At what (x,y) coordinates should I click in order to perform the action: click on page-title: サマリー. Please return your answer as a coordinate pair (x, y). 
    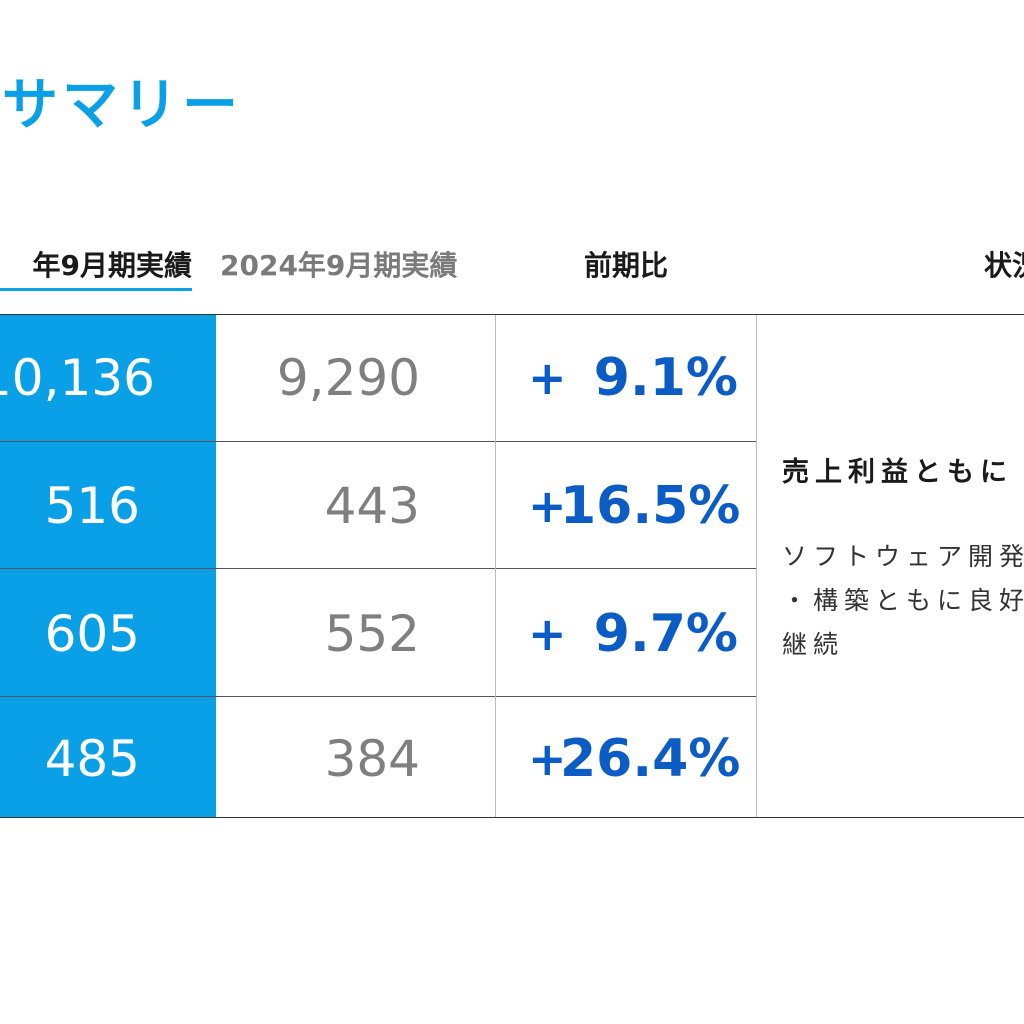
    Looking at the image, I should click on (122, 105).